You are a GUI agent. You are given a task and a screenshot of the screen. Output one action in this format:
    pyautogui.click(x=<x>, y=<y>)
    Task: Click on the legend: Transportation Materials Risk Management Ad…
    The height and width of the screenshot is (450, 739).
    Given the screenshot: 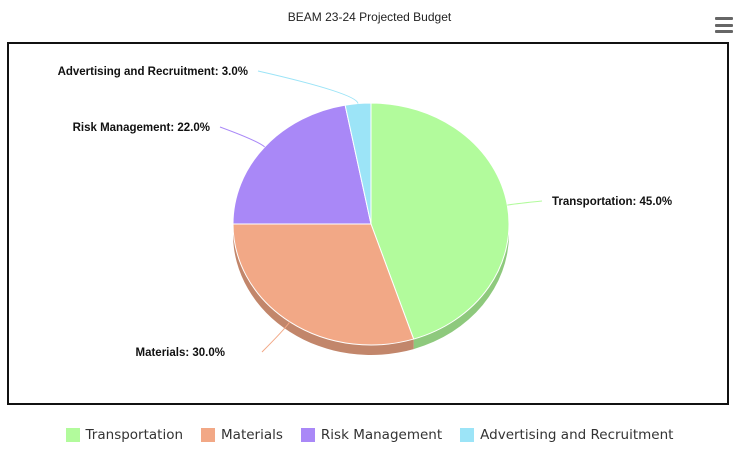 What is the action you would take?
    pyautogui.click(x=369, y=435)
    